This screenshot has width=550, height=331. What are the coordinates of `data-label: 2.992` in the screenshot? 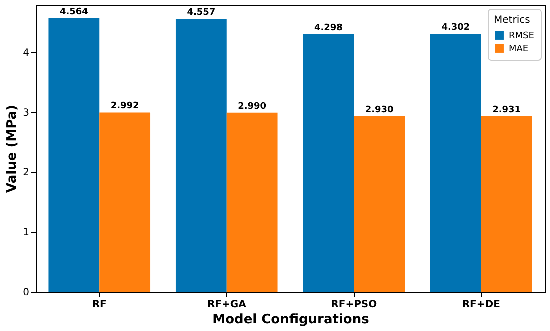 It's located at (125, 107).